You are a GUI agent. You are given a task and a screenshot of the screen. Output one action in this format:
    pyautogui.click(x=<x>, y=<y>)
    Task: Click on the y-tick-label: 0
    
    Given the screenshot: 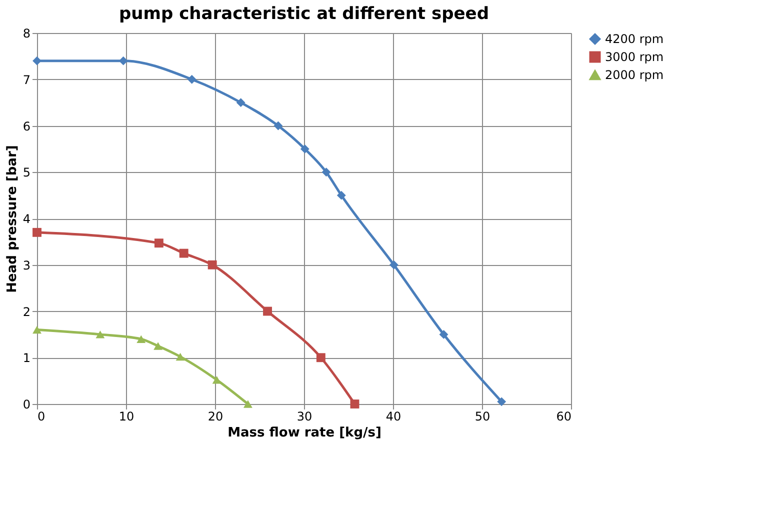 What is the action you would take?
    pyautogui.click(x=26, y=405)
    